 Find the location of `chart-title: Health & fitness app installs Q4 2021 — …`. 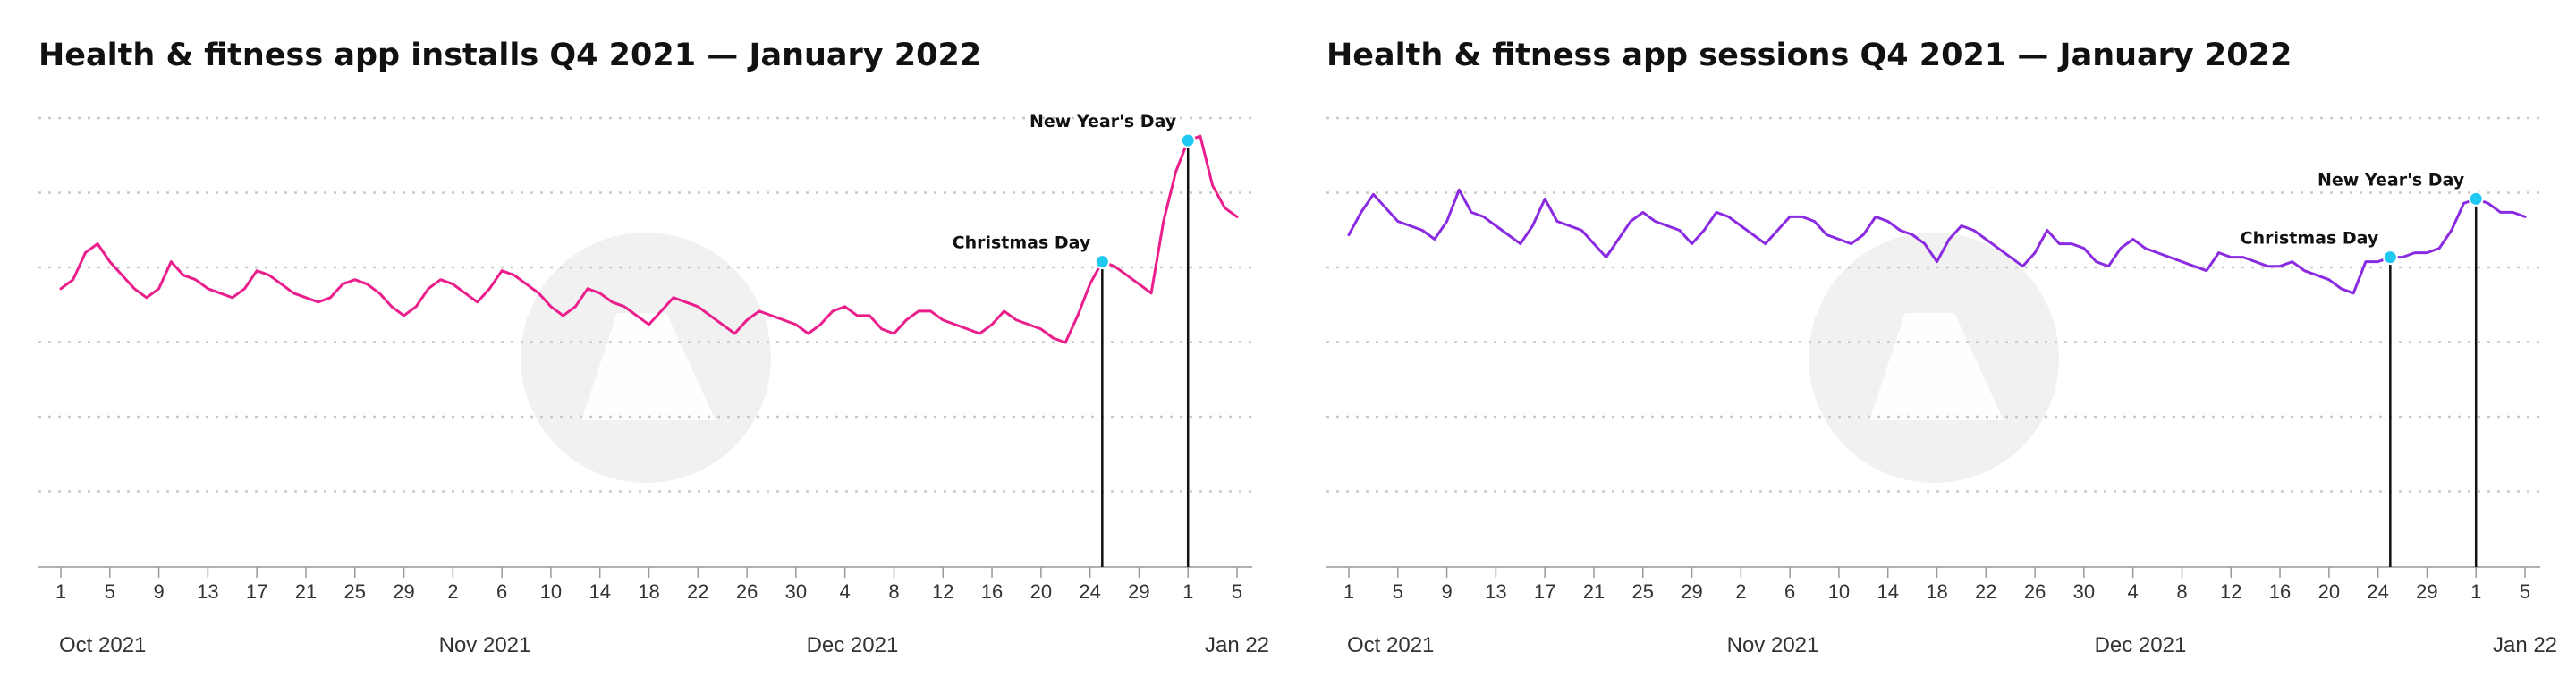

chart-title: Health & fitness app installs Q4 2021 — … is located at coordinates (509, 55).